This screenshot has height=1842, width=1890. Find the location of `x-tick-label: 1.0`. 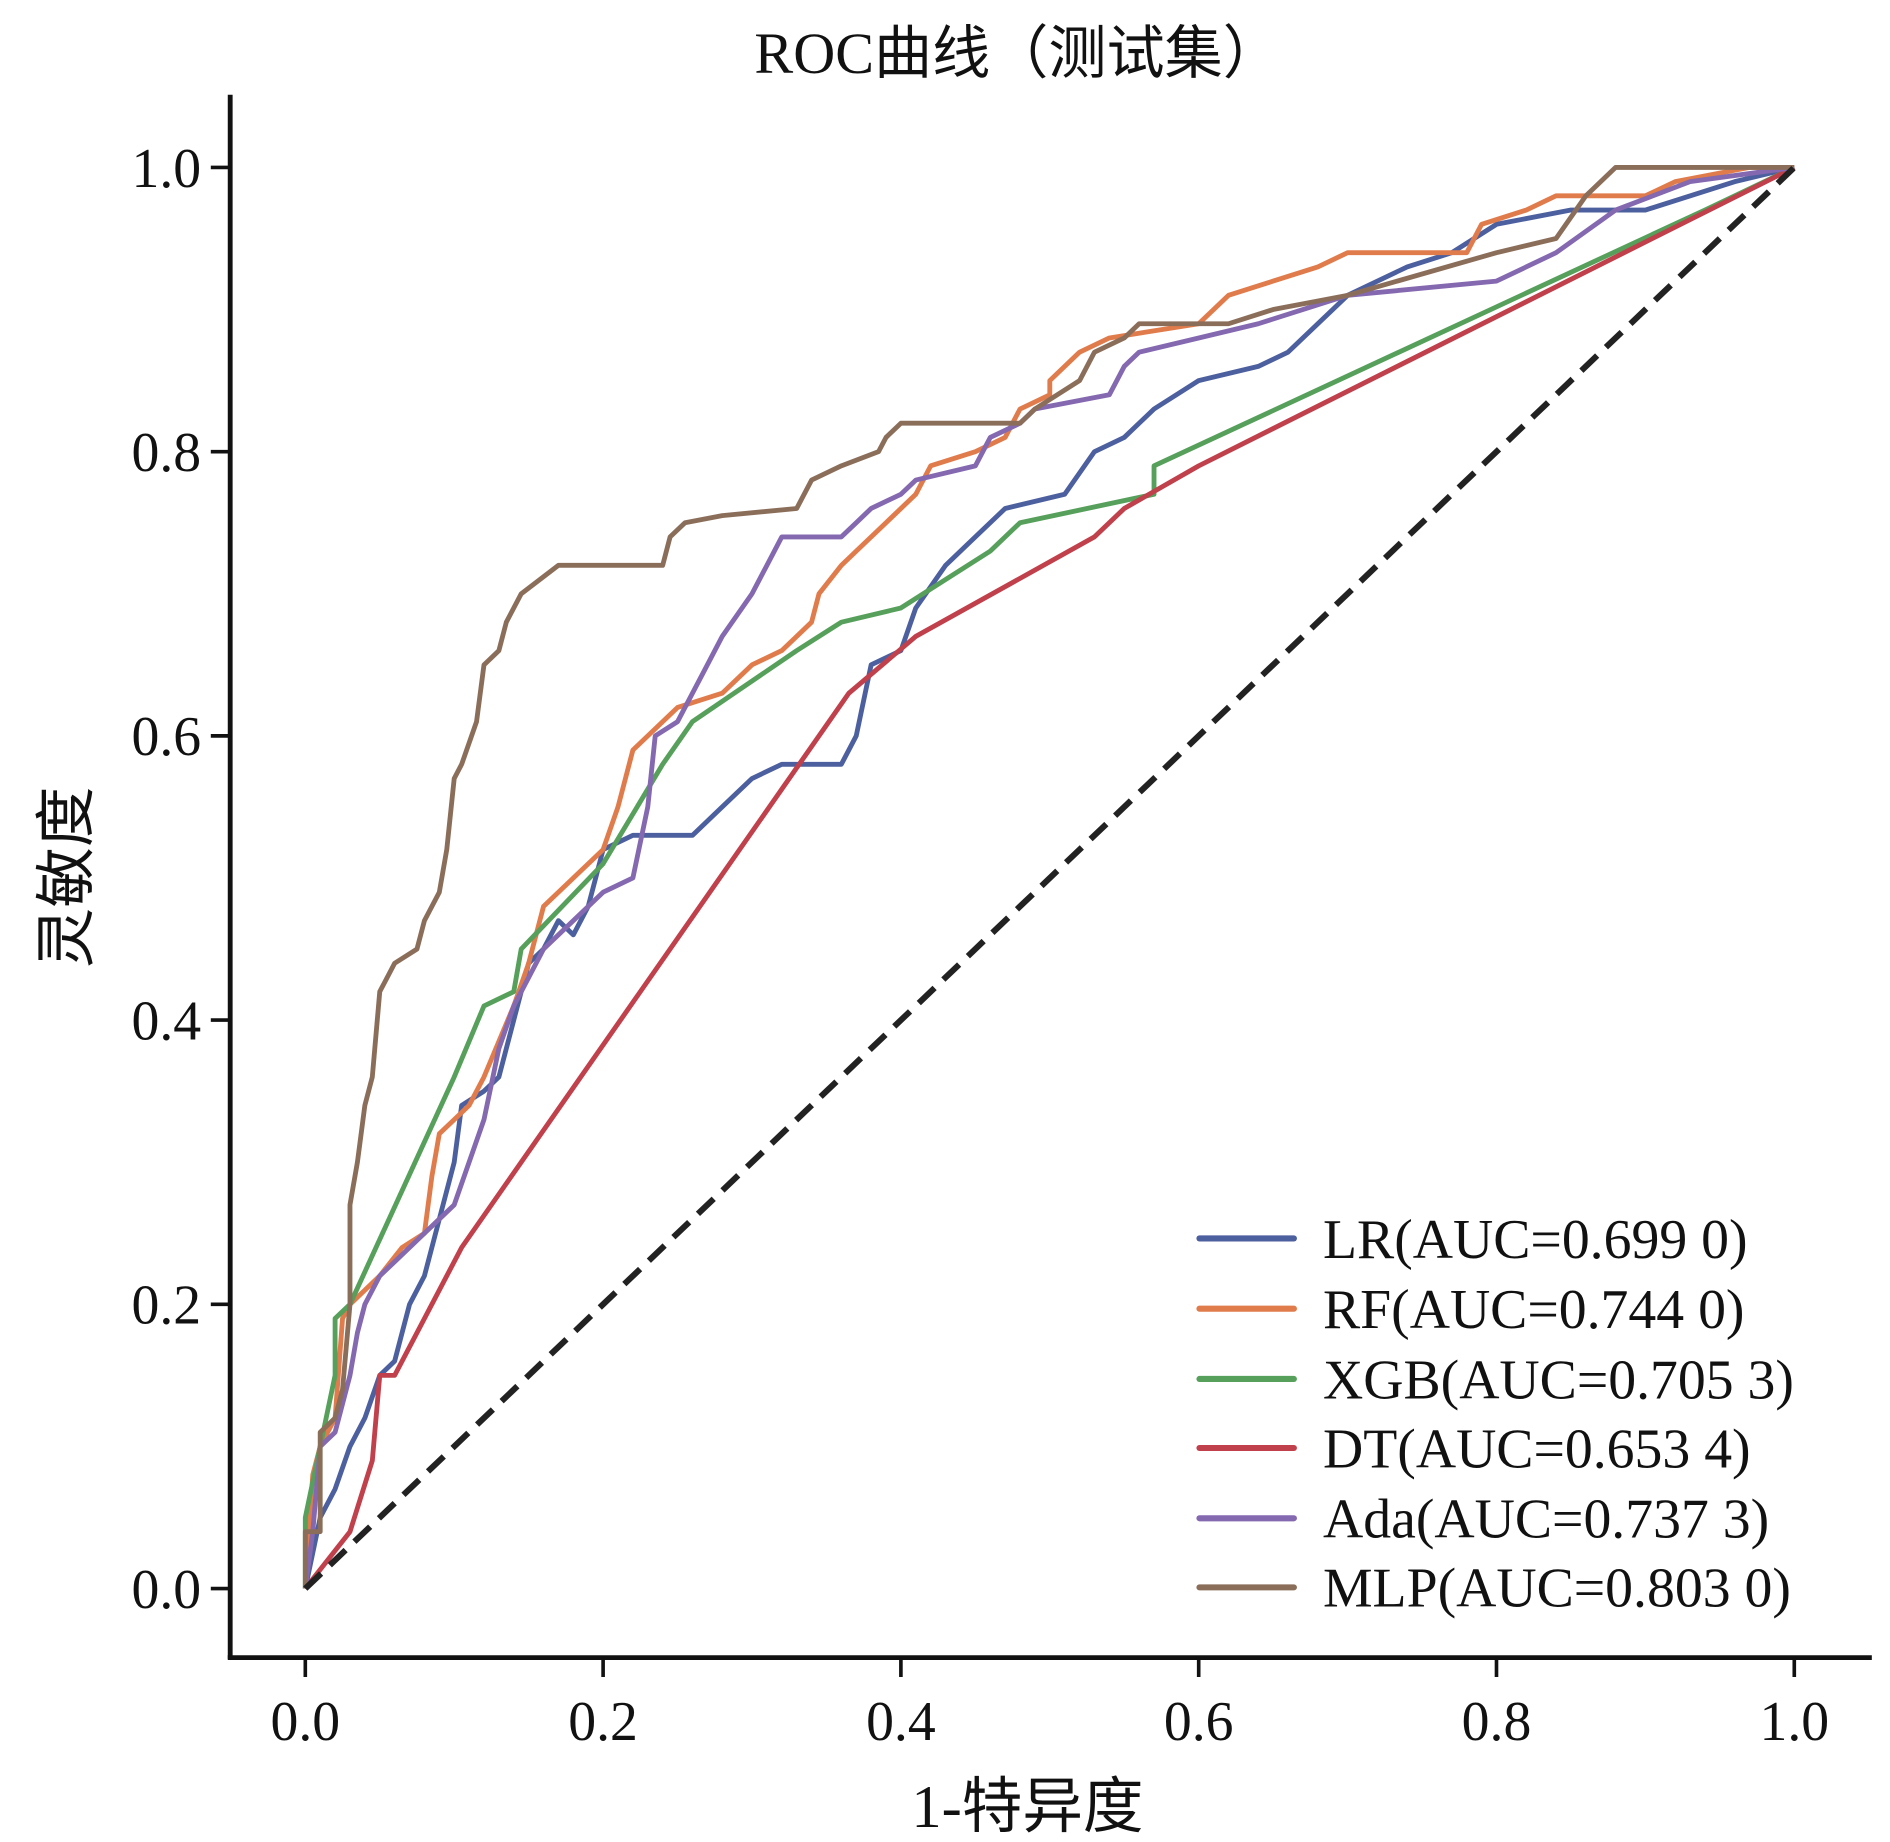

x-tick-label: 1.0 is located at coordinates (1794, 1722).